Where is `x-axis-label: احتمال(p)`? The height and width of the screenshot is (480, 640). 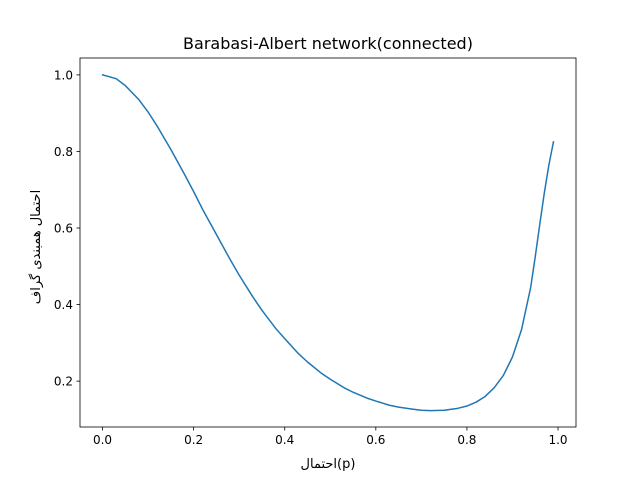 x-axis-label: احتمال(p) is located at coordinates (328, 464).